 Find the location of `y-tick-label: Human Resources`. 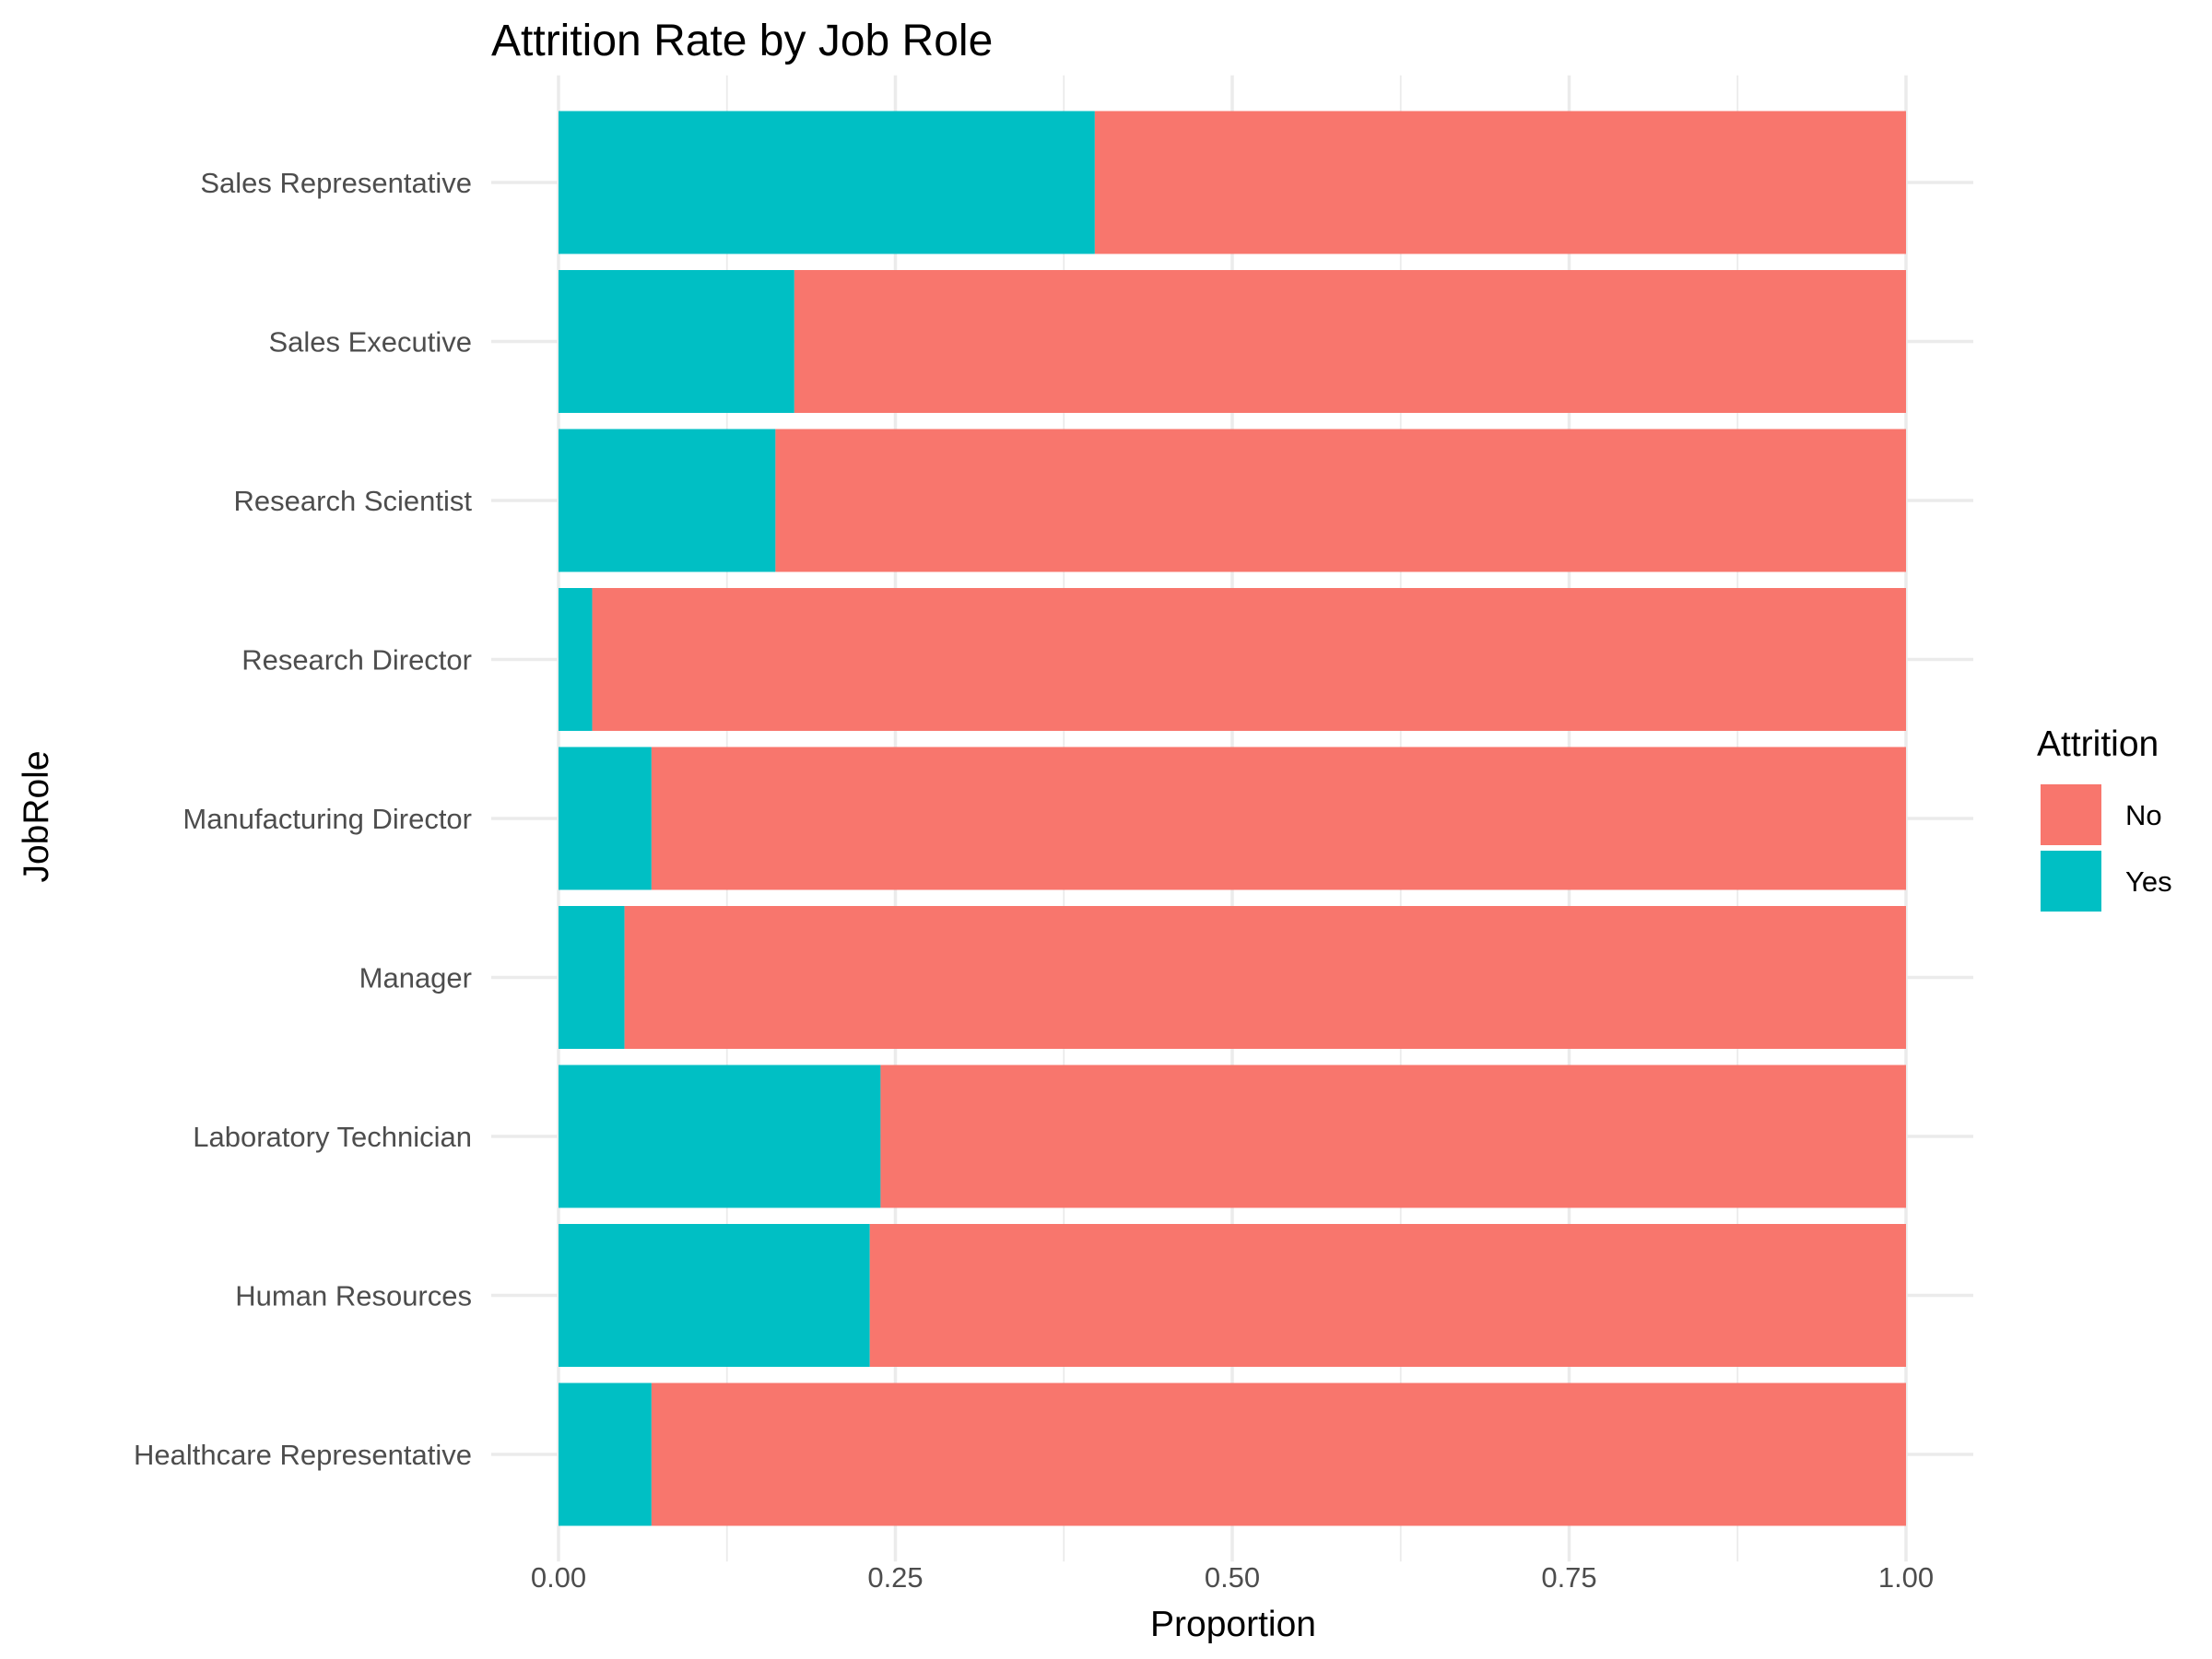

y-tick-label: Human Resources is located at coordinates (353, 1296).